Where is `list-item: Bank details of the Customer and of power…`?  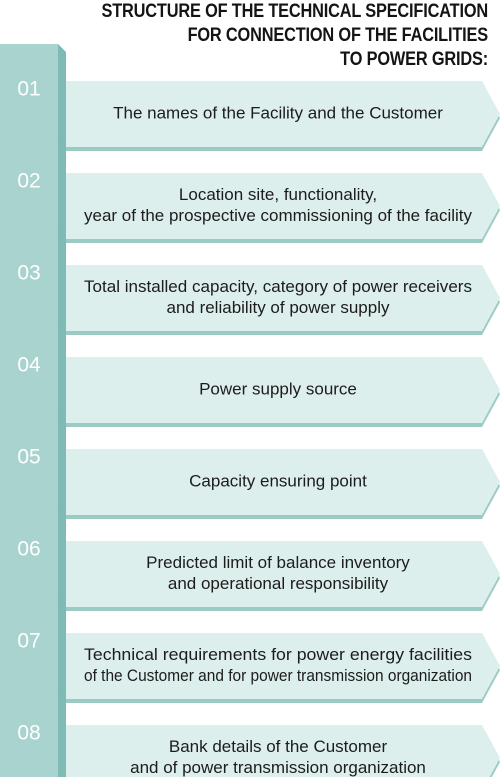
list-item: Bank details of the Customer and of power… is located at coordinates (283, 751).